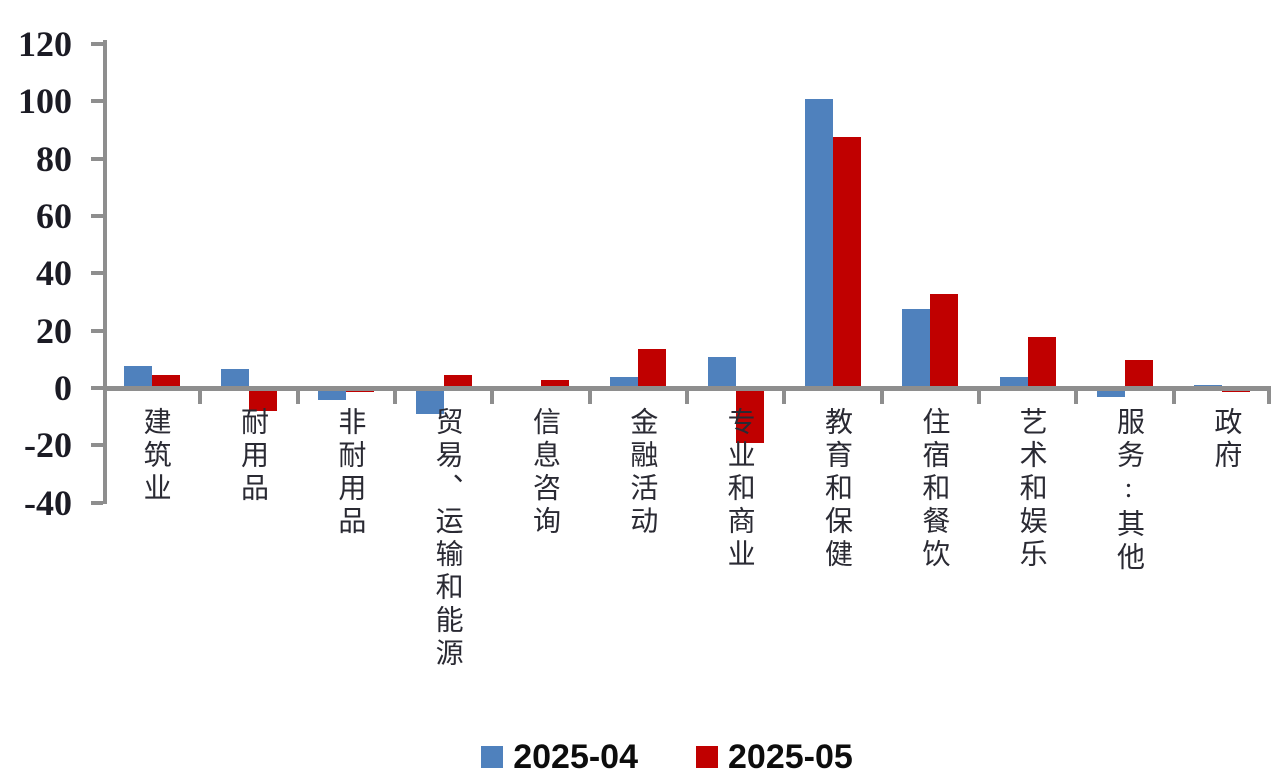 The height and width of the screenshot is (783, 1278). What do you see at coordinates (252, 456) in the screenshot?
I see `x-axis-category-label: 耐用品` at bounding box center [252, 456].